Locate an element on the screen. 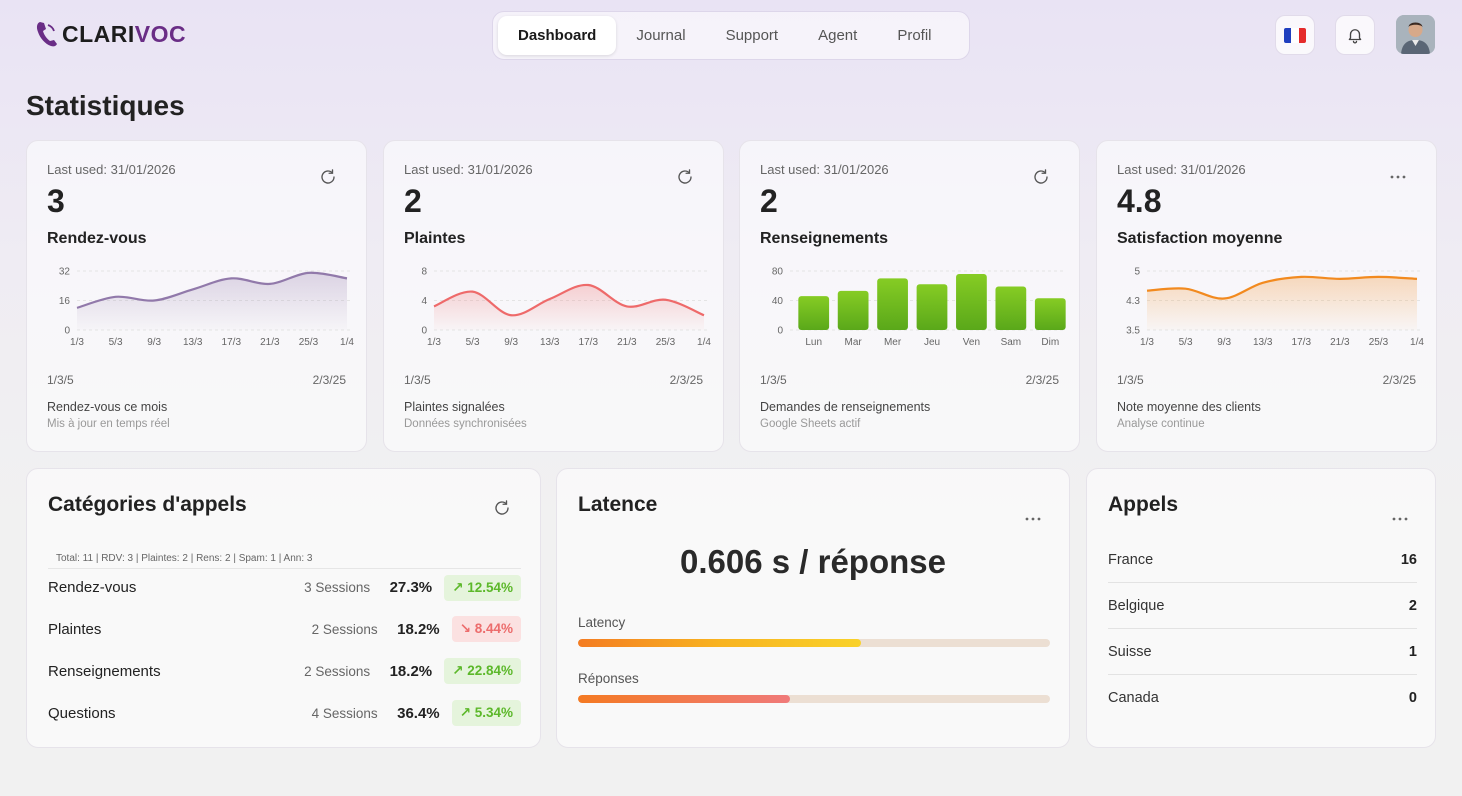 The image size is (1462, 796). y-tick-label: 4.3 is located at coordinates (1133, 301).